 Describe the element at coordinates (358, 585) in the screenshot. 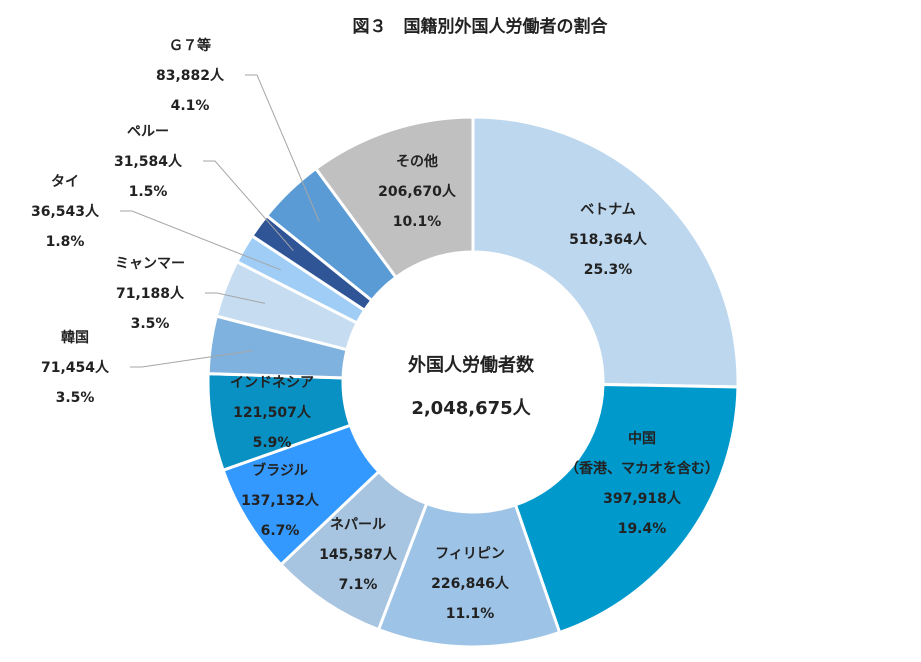

I see `label-nepal-percent: 7.1%` at that location.